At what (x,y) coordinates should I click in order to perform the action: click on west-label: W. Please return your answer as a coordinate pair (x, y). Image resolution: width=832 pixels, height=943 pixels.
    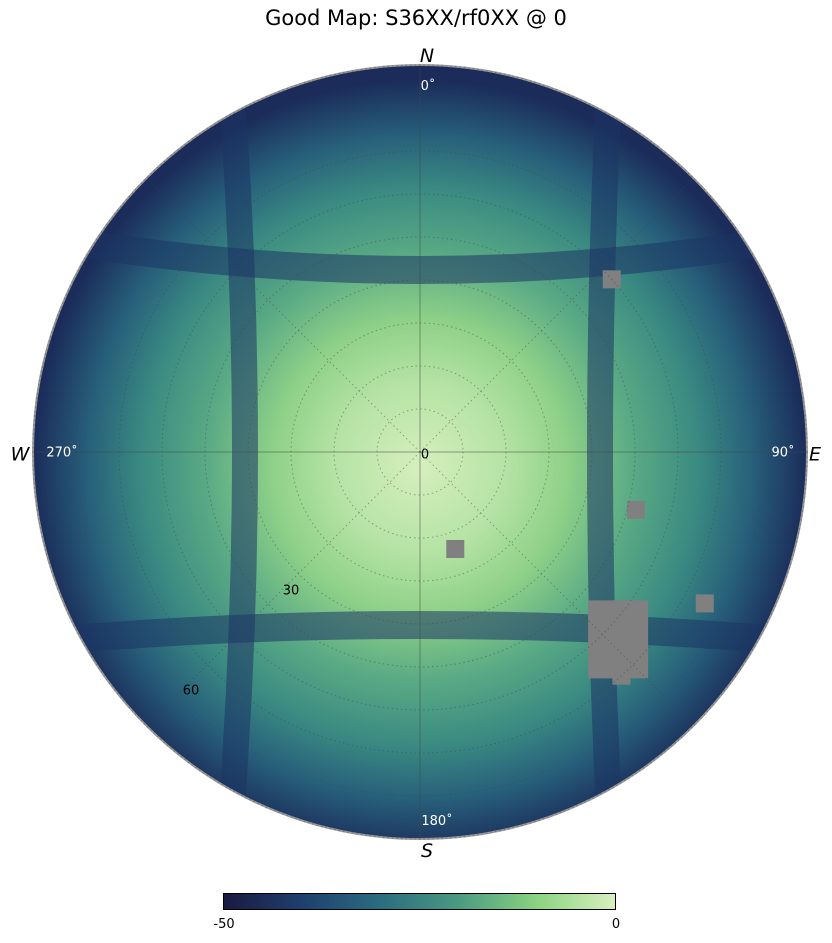
    Looking at the image, I should click on (21, 455).